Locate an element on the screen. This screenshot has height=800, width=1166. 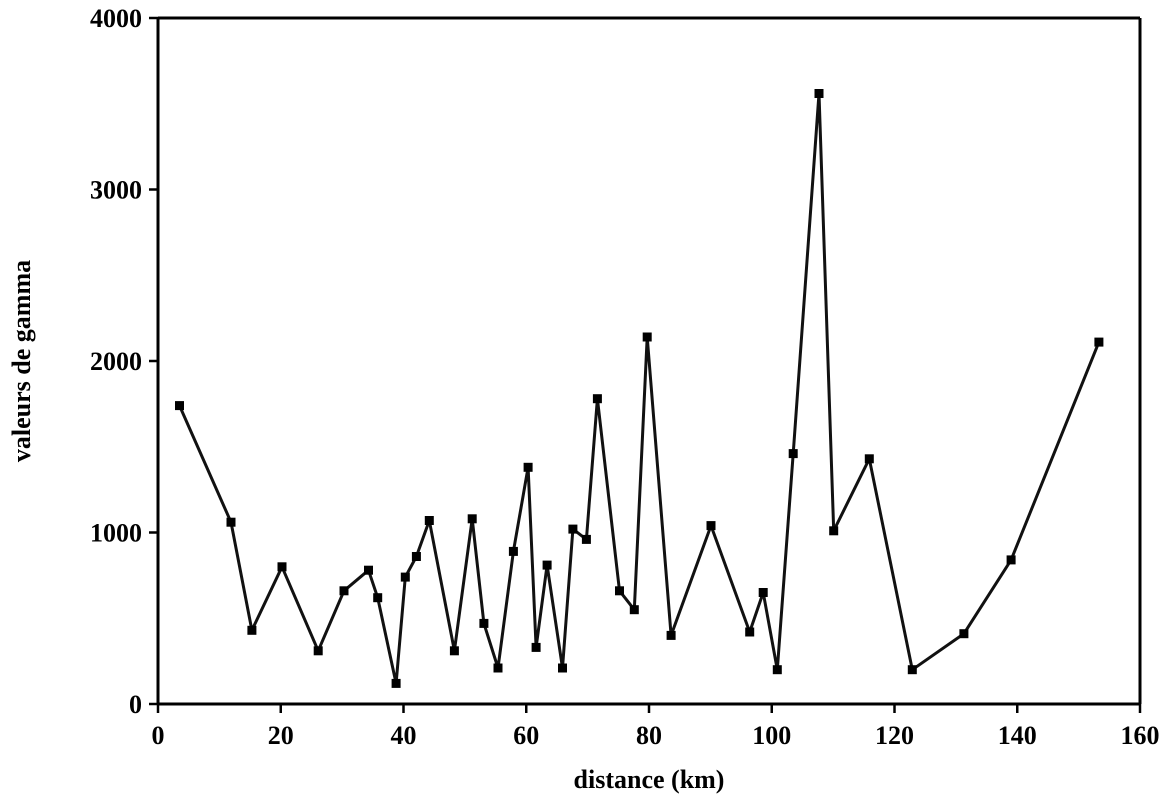
x-tick-label: 20 is located at coordinates (281, 735).